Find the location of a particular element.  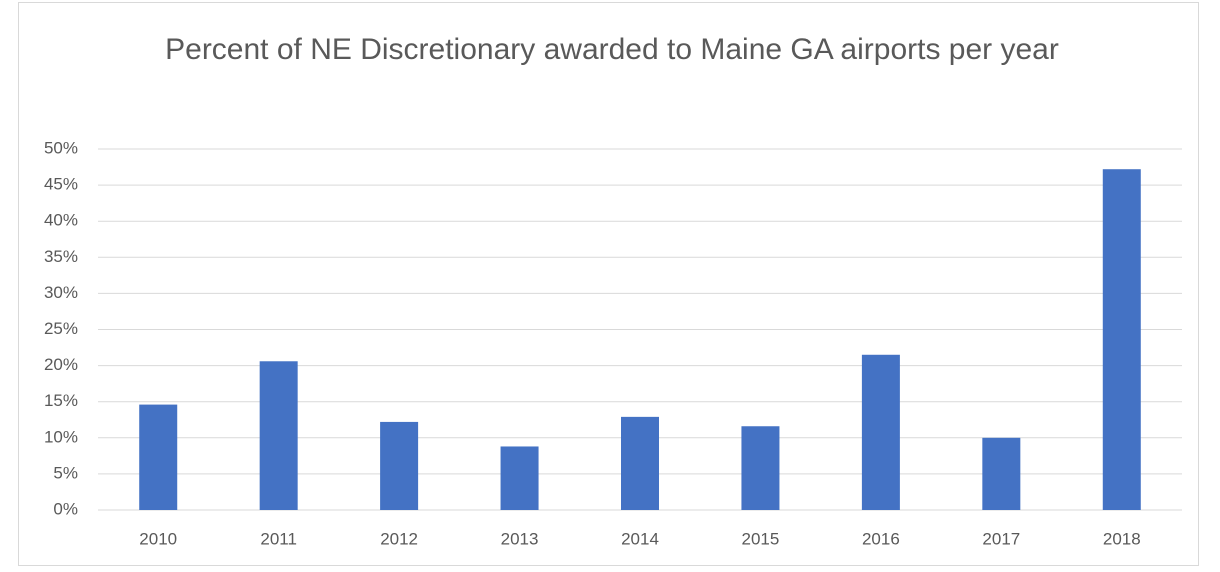

y-tick-label: 0% is located at coordinates (65, 508).